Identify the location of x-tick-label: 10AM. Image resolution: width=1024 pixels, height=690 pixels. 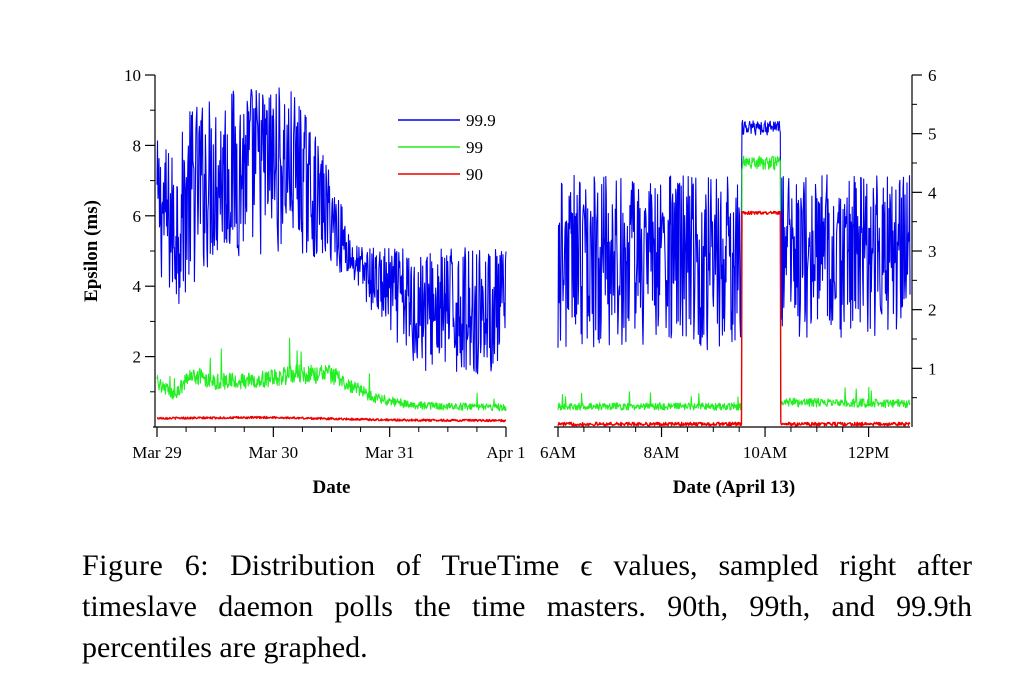
(765, 452).